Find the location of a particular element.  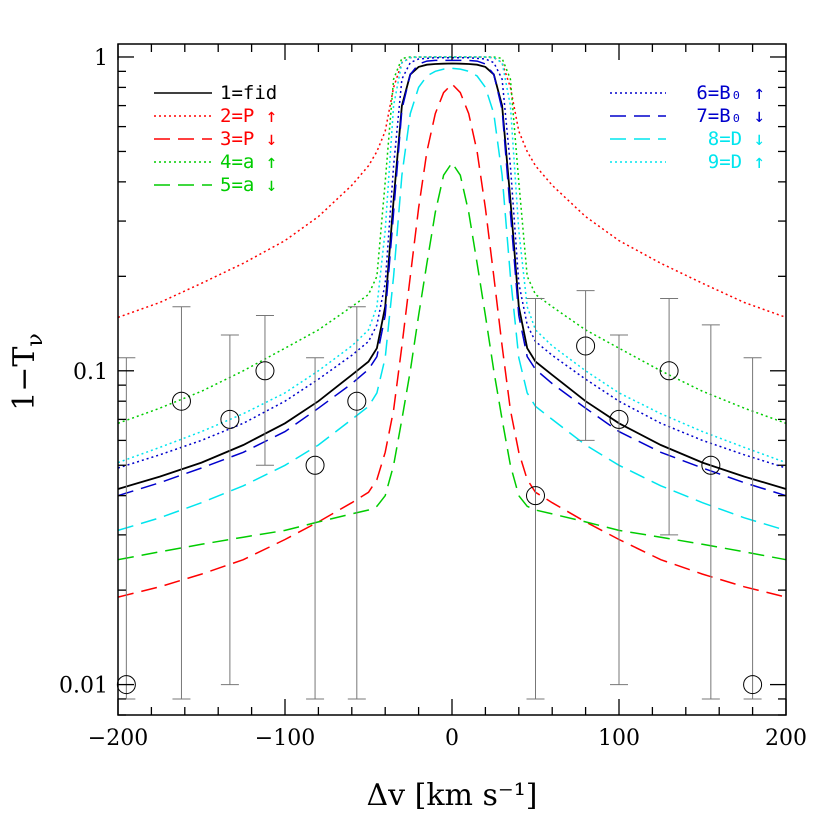

y-axis-label: 1−Tν is located at coordinates (27, 372).